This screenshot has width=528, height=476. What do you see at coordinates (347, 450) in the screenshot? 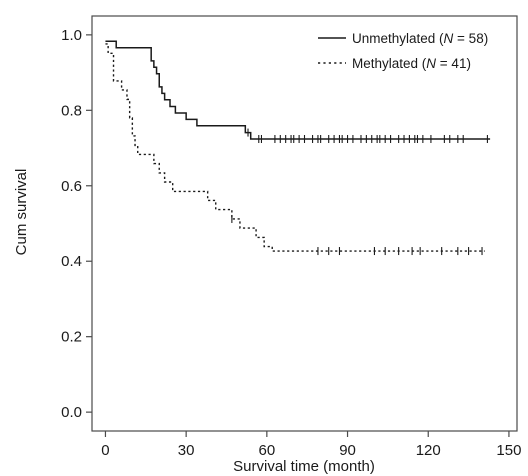
I see `x-tick-label: 90` at bounding box center [347, 450].